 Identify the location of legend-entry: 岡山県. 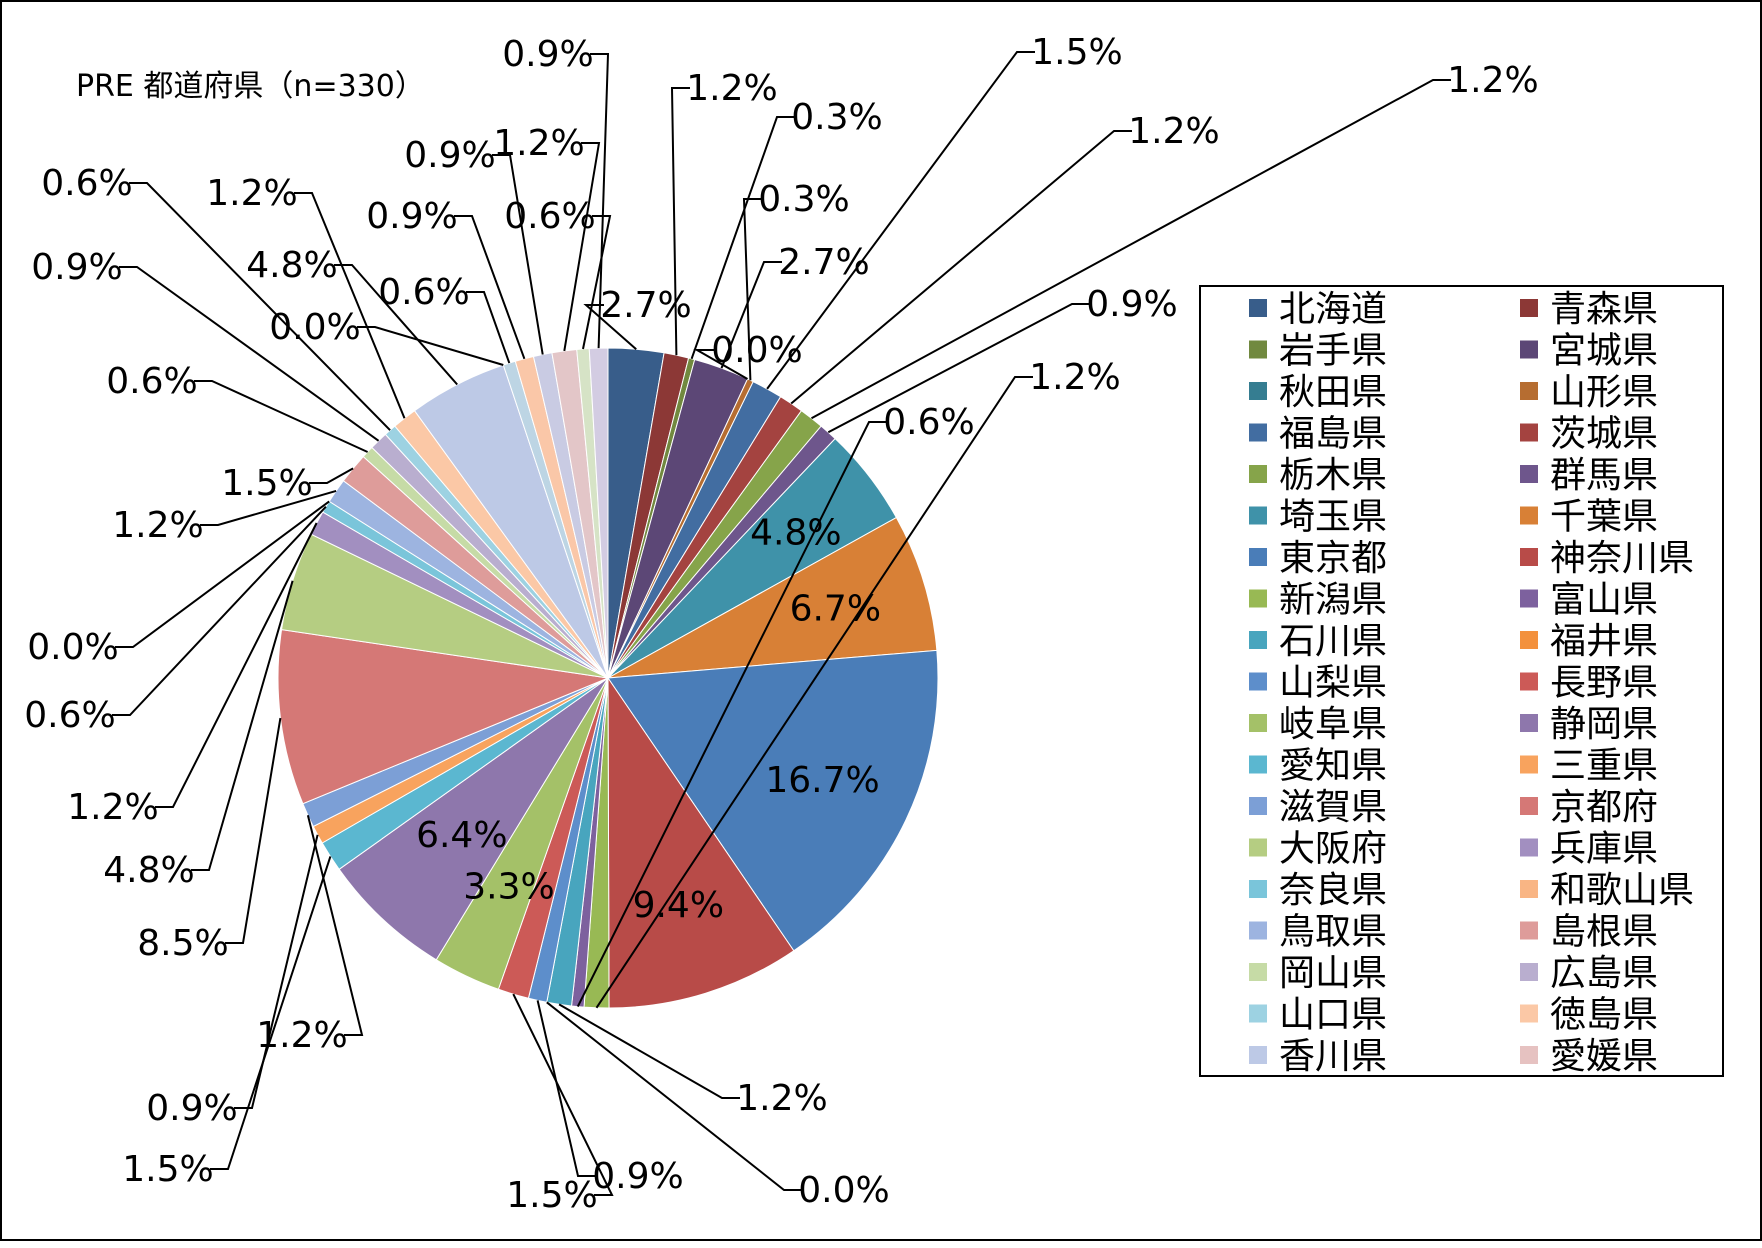
(1333, 973).